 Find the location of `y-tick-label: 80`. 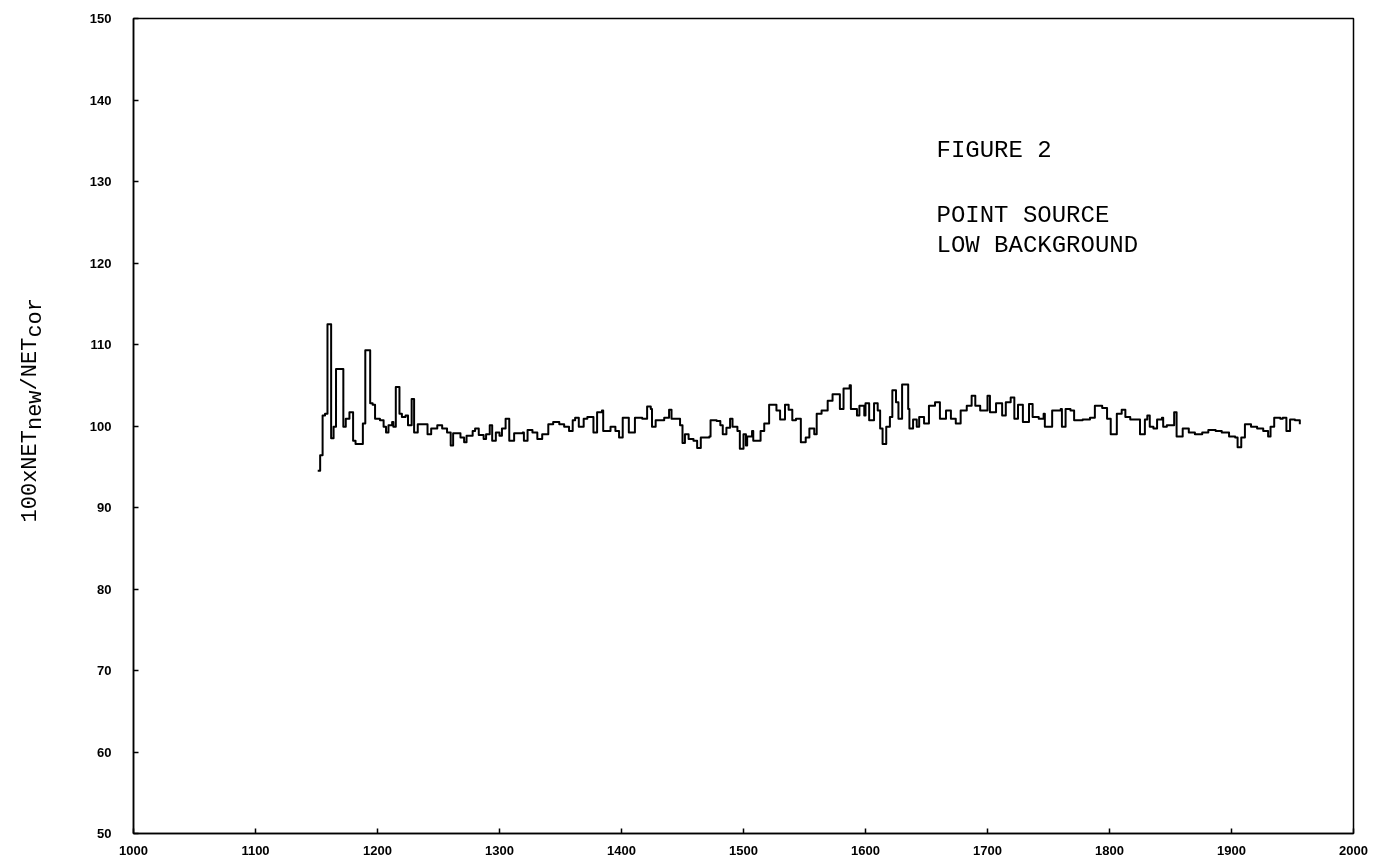

y-tick-label: 80 is located at coordinates (104, 589).